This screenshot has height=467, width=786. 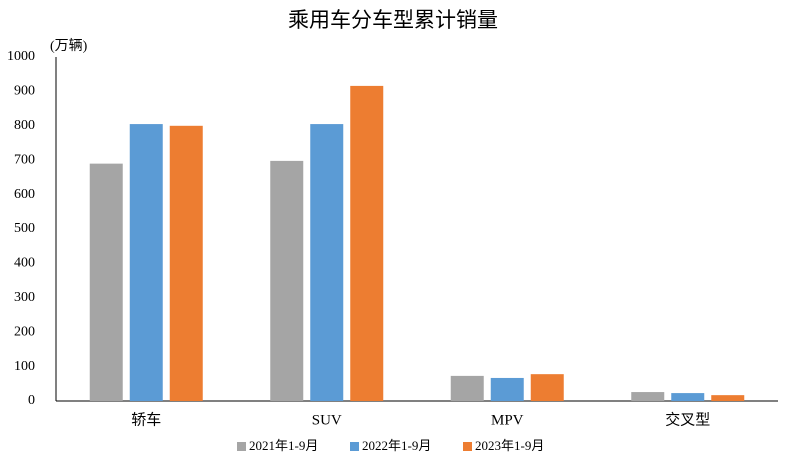 What do you see at coordinates (24, 194) in the screenshot?
I see `y-tick-label: 600` at bounding box center [24, 194].